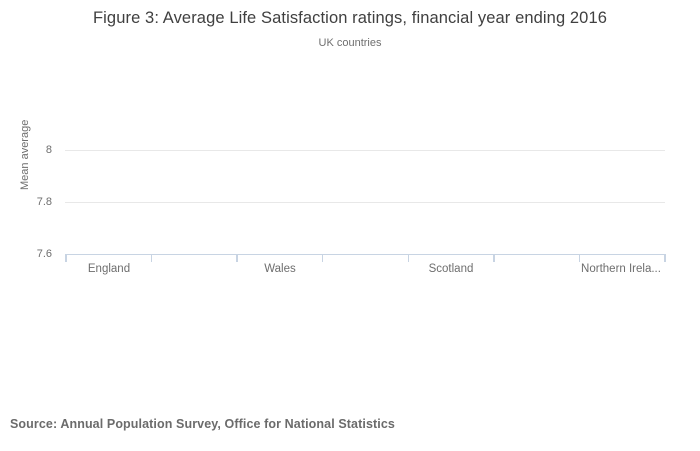  What do you see at coordinates (451, 269) in the screenshot?
I see `x-category-label-scotland: Scotland` at bounding box center [451, 269].